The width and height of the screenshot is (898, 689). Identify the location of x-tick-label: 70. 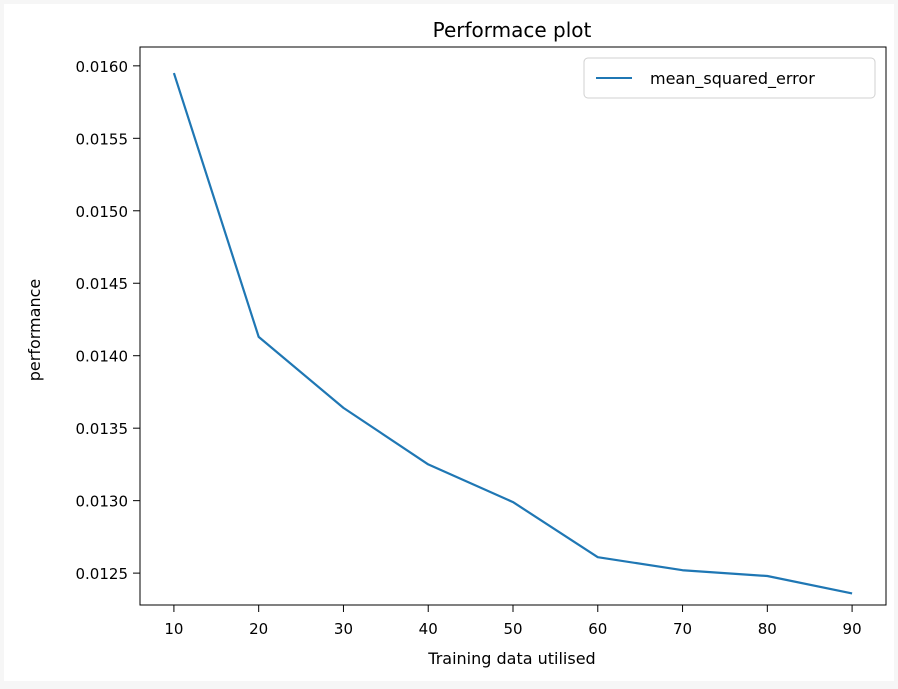
(682, 629).